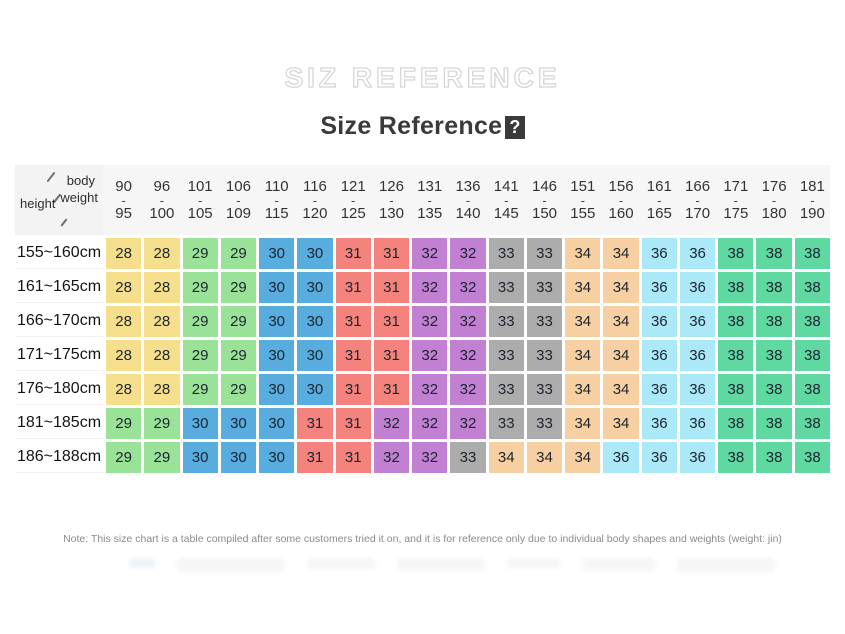 Image resolution: width=845 pixels, height=634 pixels. I want to click on diagonal-divider-stroke, so click(64, 222).